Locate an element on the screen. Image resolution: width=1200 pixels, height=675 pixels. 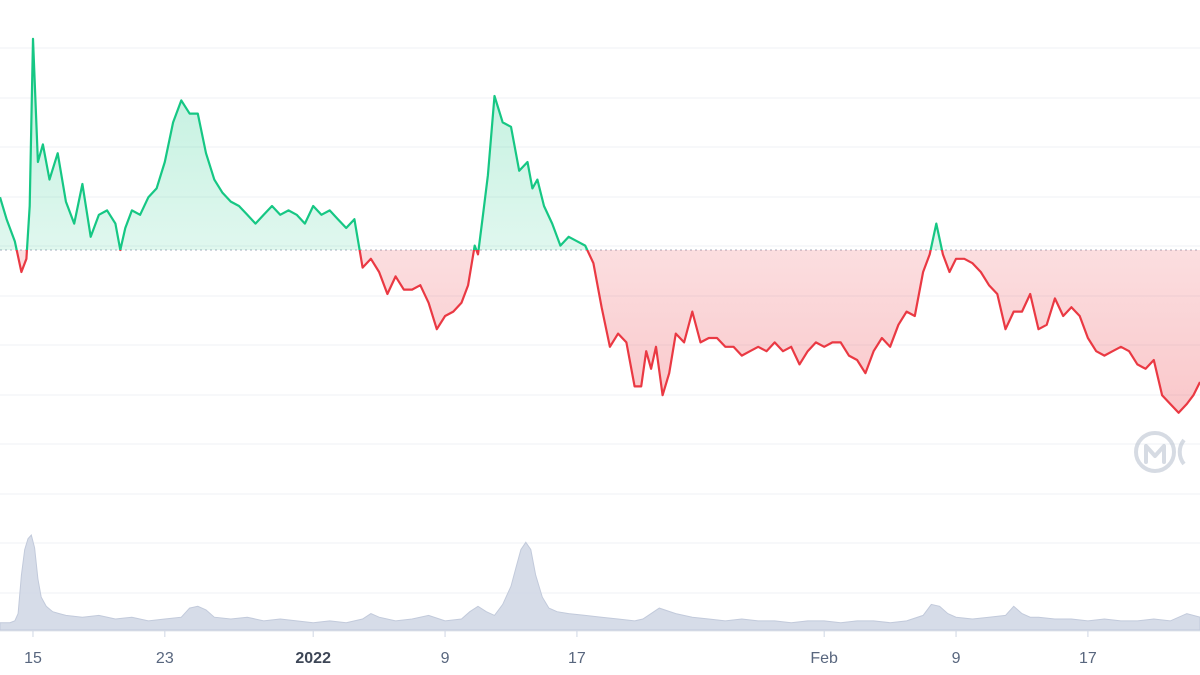
x-tick-label: Feb is located at coordinates (824, 658).